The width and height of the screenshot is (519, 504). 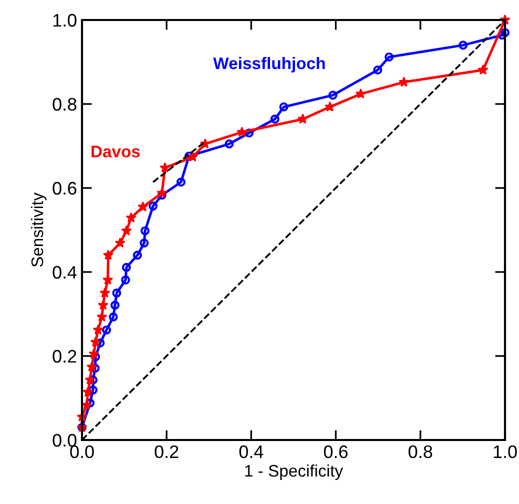 I want to click on y-tick-label: 0.4, so click(x=64, y=272).